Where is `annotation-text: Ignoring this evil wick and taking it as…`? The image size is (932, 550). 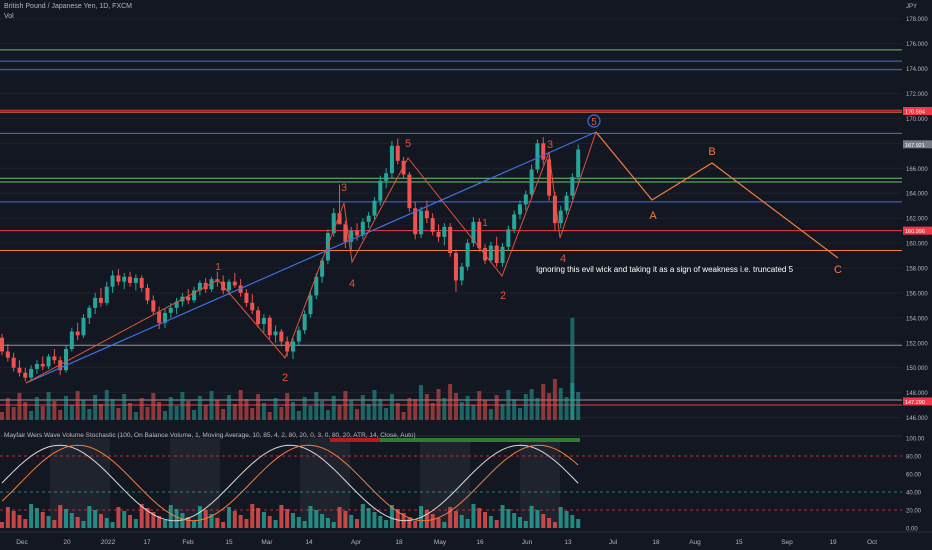 annotation-text: Ignoring this evil wick and taking it as… is located at coordinates (665, 269).